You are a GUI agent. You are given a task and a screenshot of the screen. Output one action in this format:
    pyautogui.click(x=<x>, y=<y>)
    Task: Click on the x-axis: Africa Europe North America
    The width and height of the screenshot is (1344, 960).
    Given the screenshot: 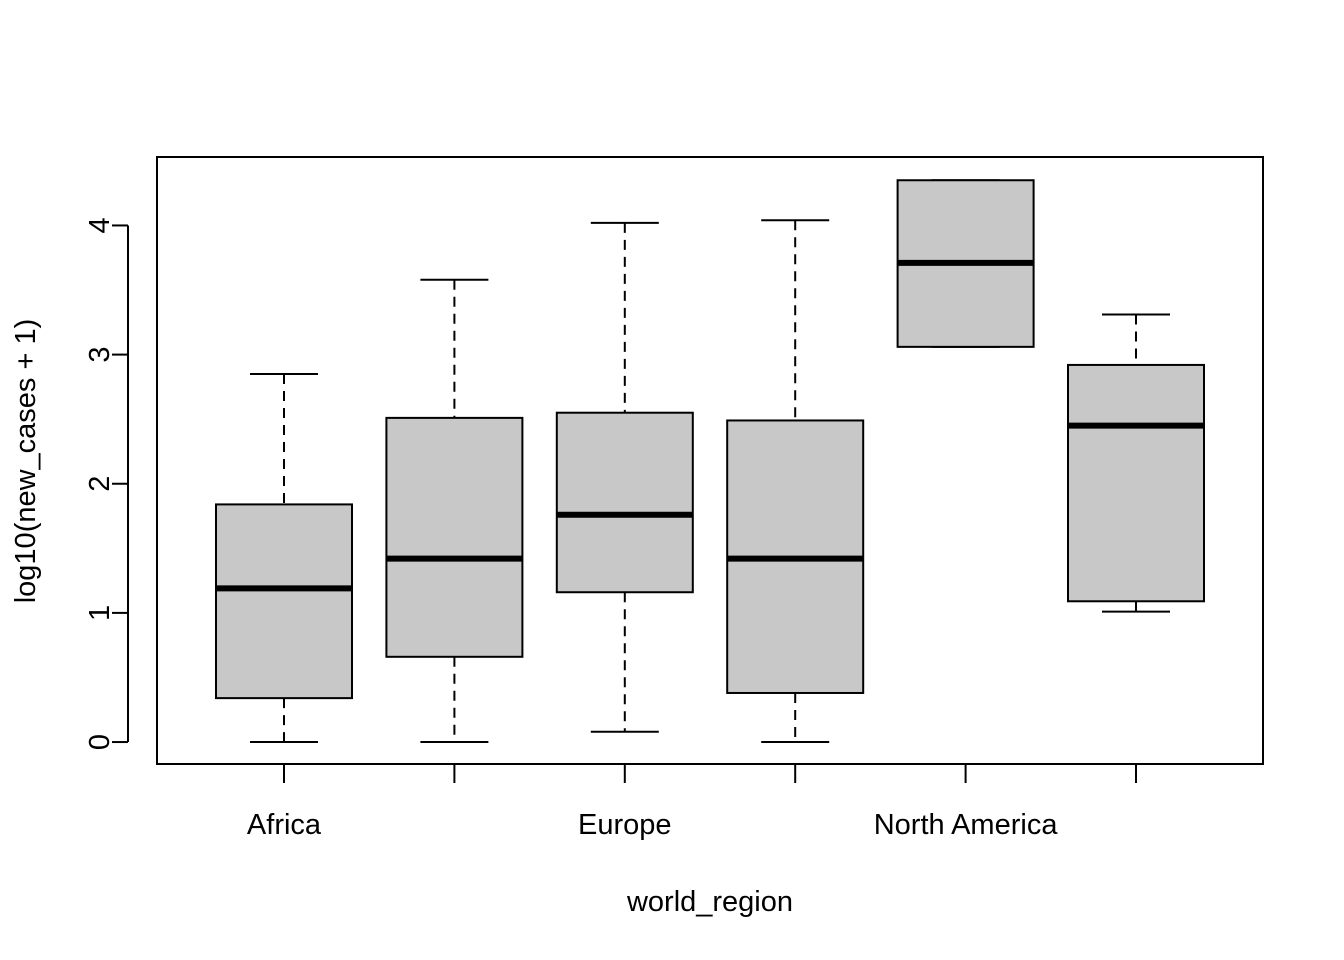 What is the action you would take?
    pyautogui.click(x=692, y=802)
    